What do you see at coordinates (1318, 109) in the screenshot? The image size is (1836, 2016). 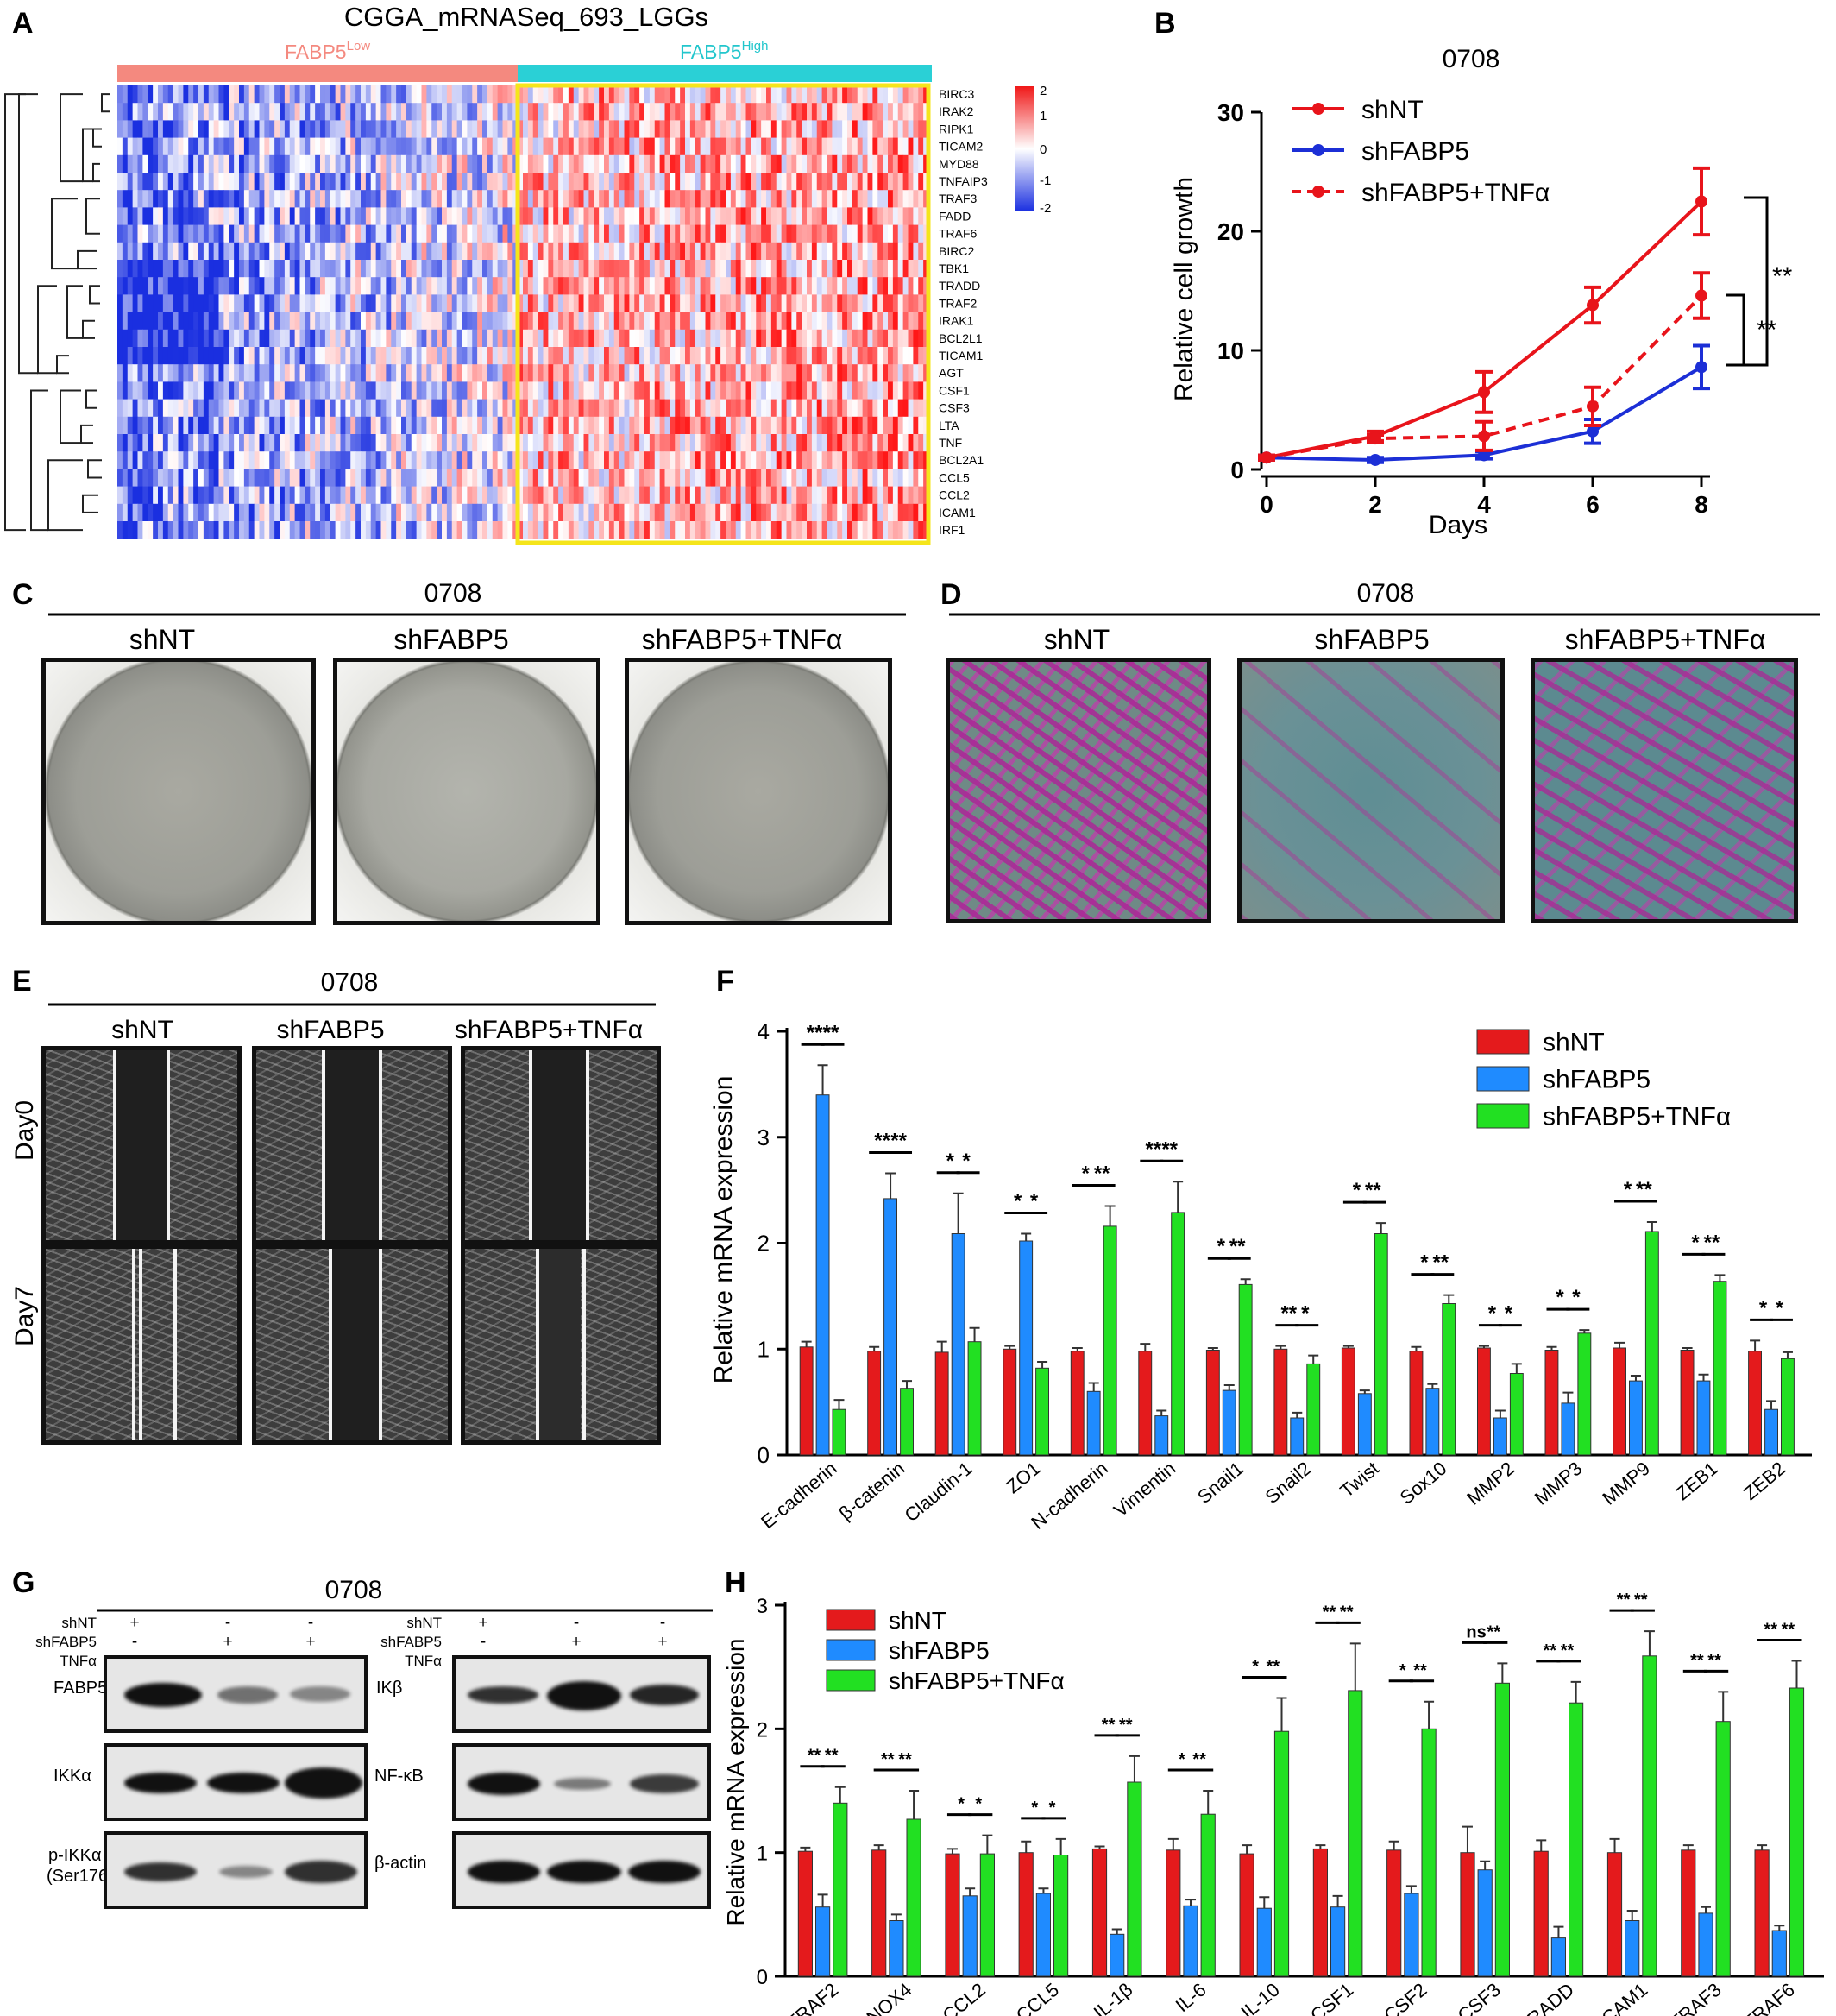 I see `legend-marker` at bounding box center [1318, 109].